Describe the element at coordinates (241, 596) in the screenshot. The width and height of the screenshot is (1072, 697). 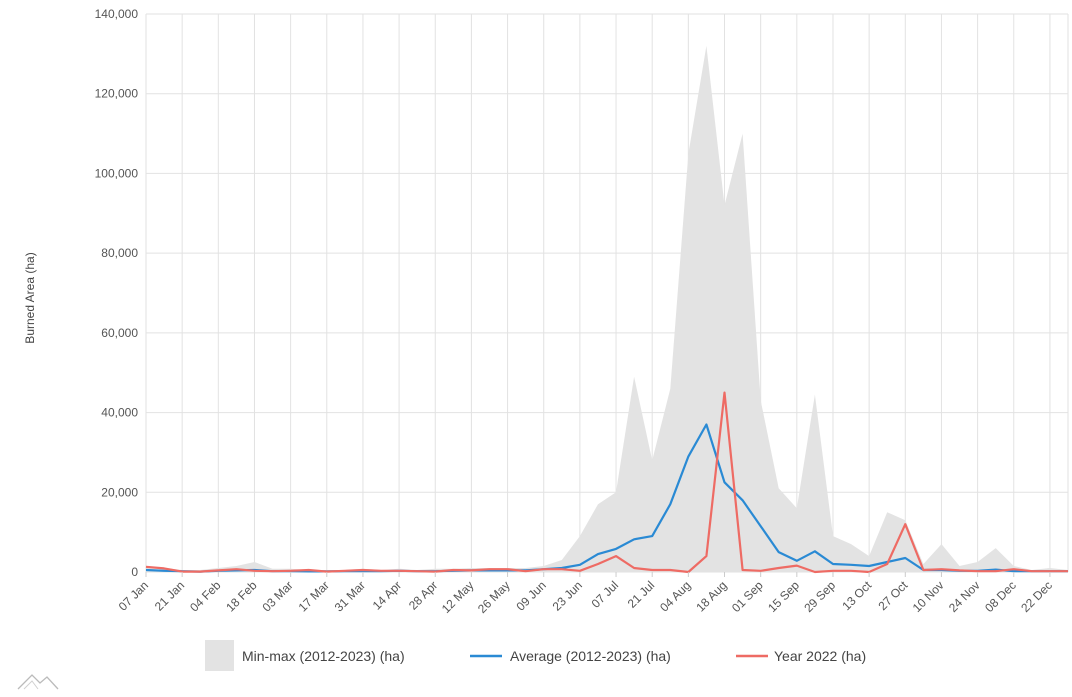
I see `x-tick-label: 18 Feb` at that location.